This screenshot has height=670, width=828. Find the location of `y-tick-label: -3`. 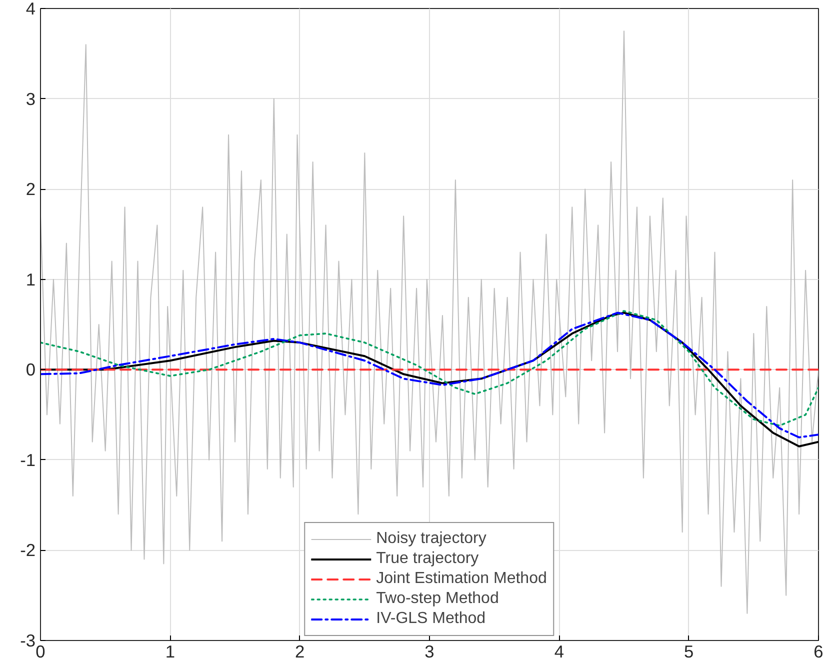

y-tick-label: -3 is located at coordinates (28, 640).